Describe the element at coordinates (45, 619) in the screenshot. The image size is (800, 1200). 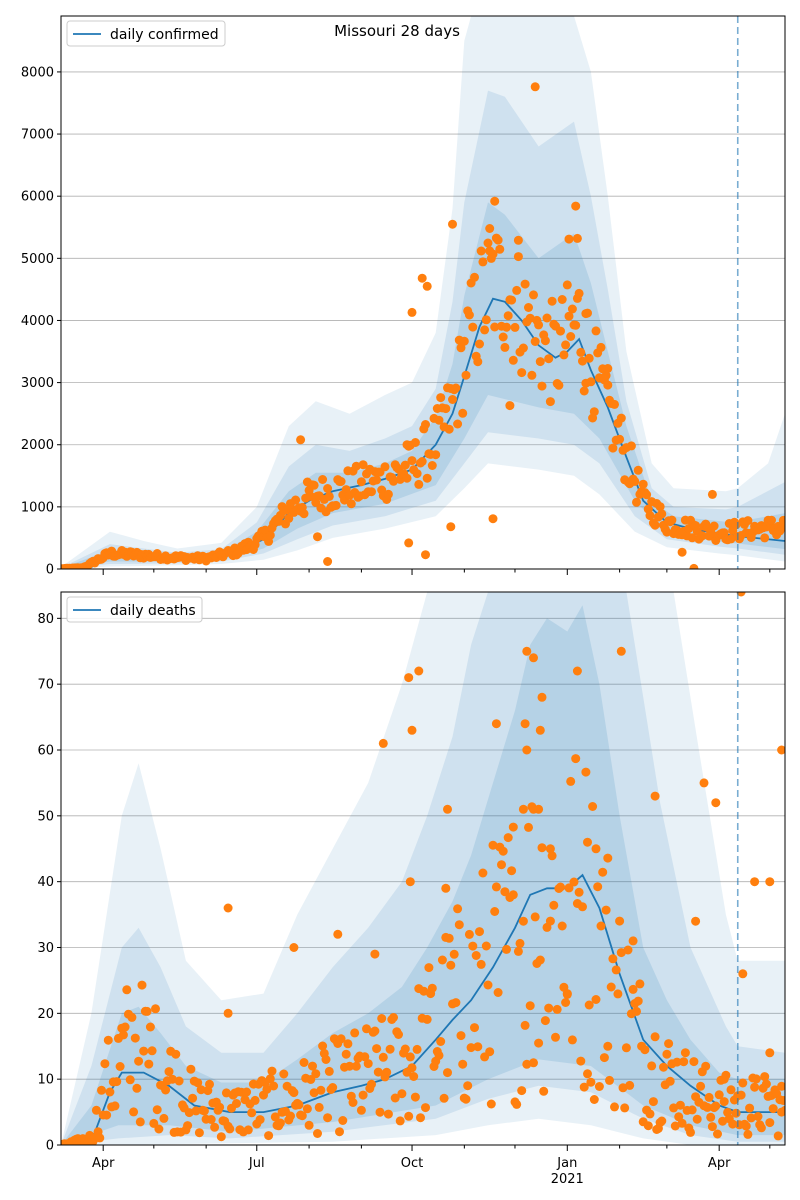
I see `deaths-y-tick-label: 80` at that location.